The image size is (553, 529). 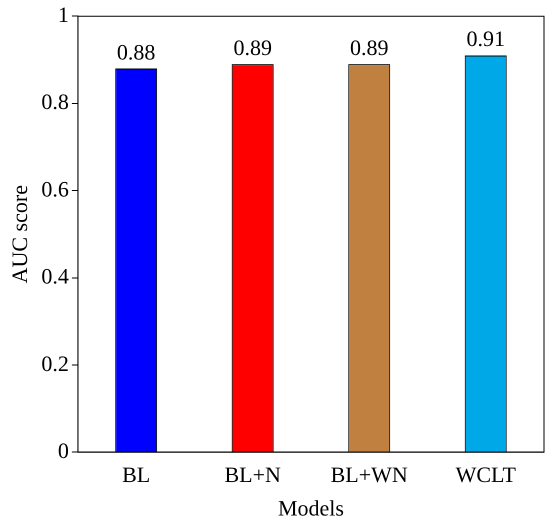 I want to click on y-tick-label: 1, so click(x=63, y=14).